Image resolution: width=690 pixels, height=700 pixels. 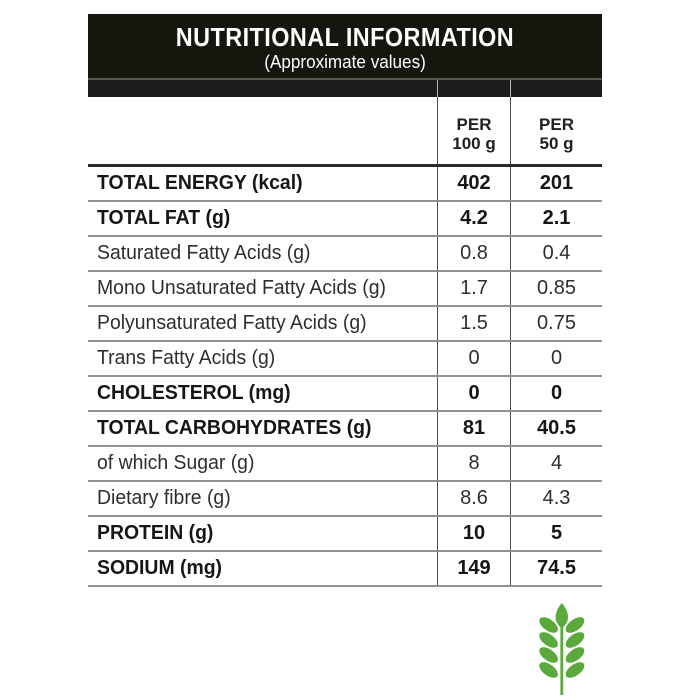 I want to click on page-subtitle: (Approximate values), so click(x=345, y=61).